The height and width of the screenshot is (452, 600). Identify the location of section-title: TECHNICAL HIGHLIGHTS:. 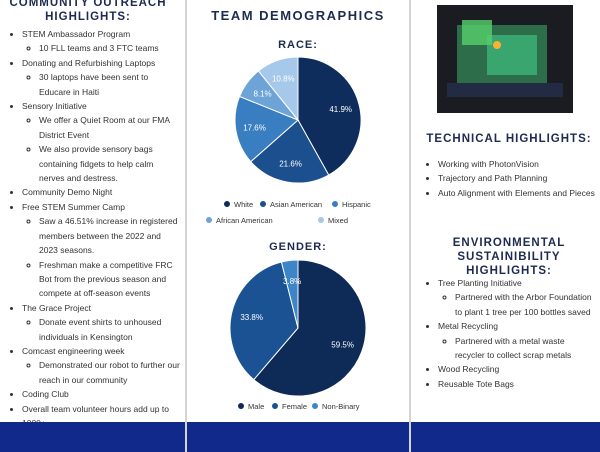
(509, 139).